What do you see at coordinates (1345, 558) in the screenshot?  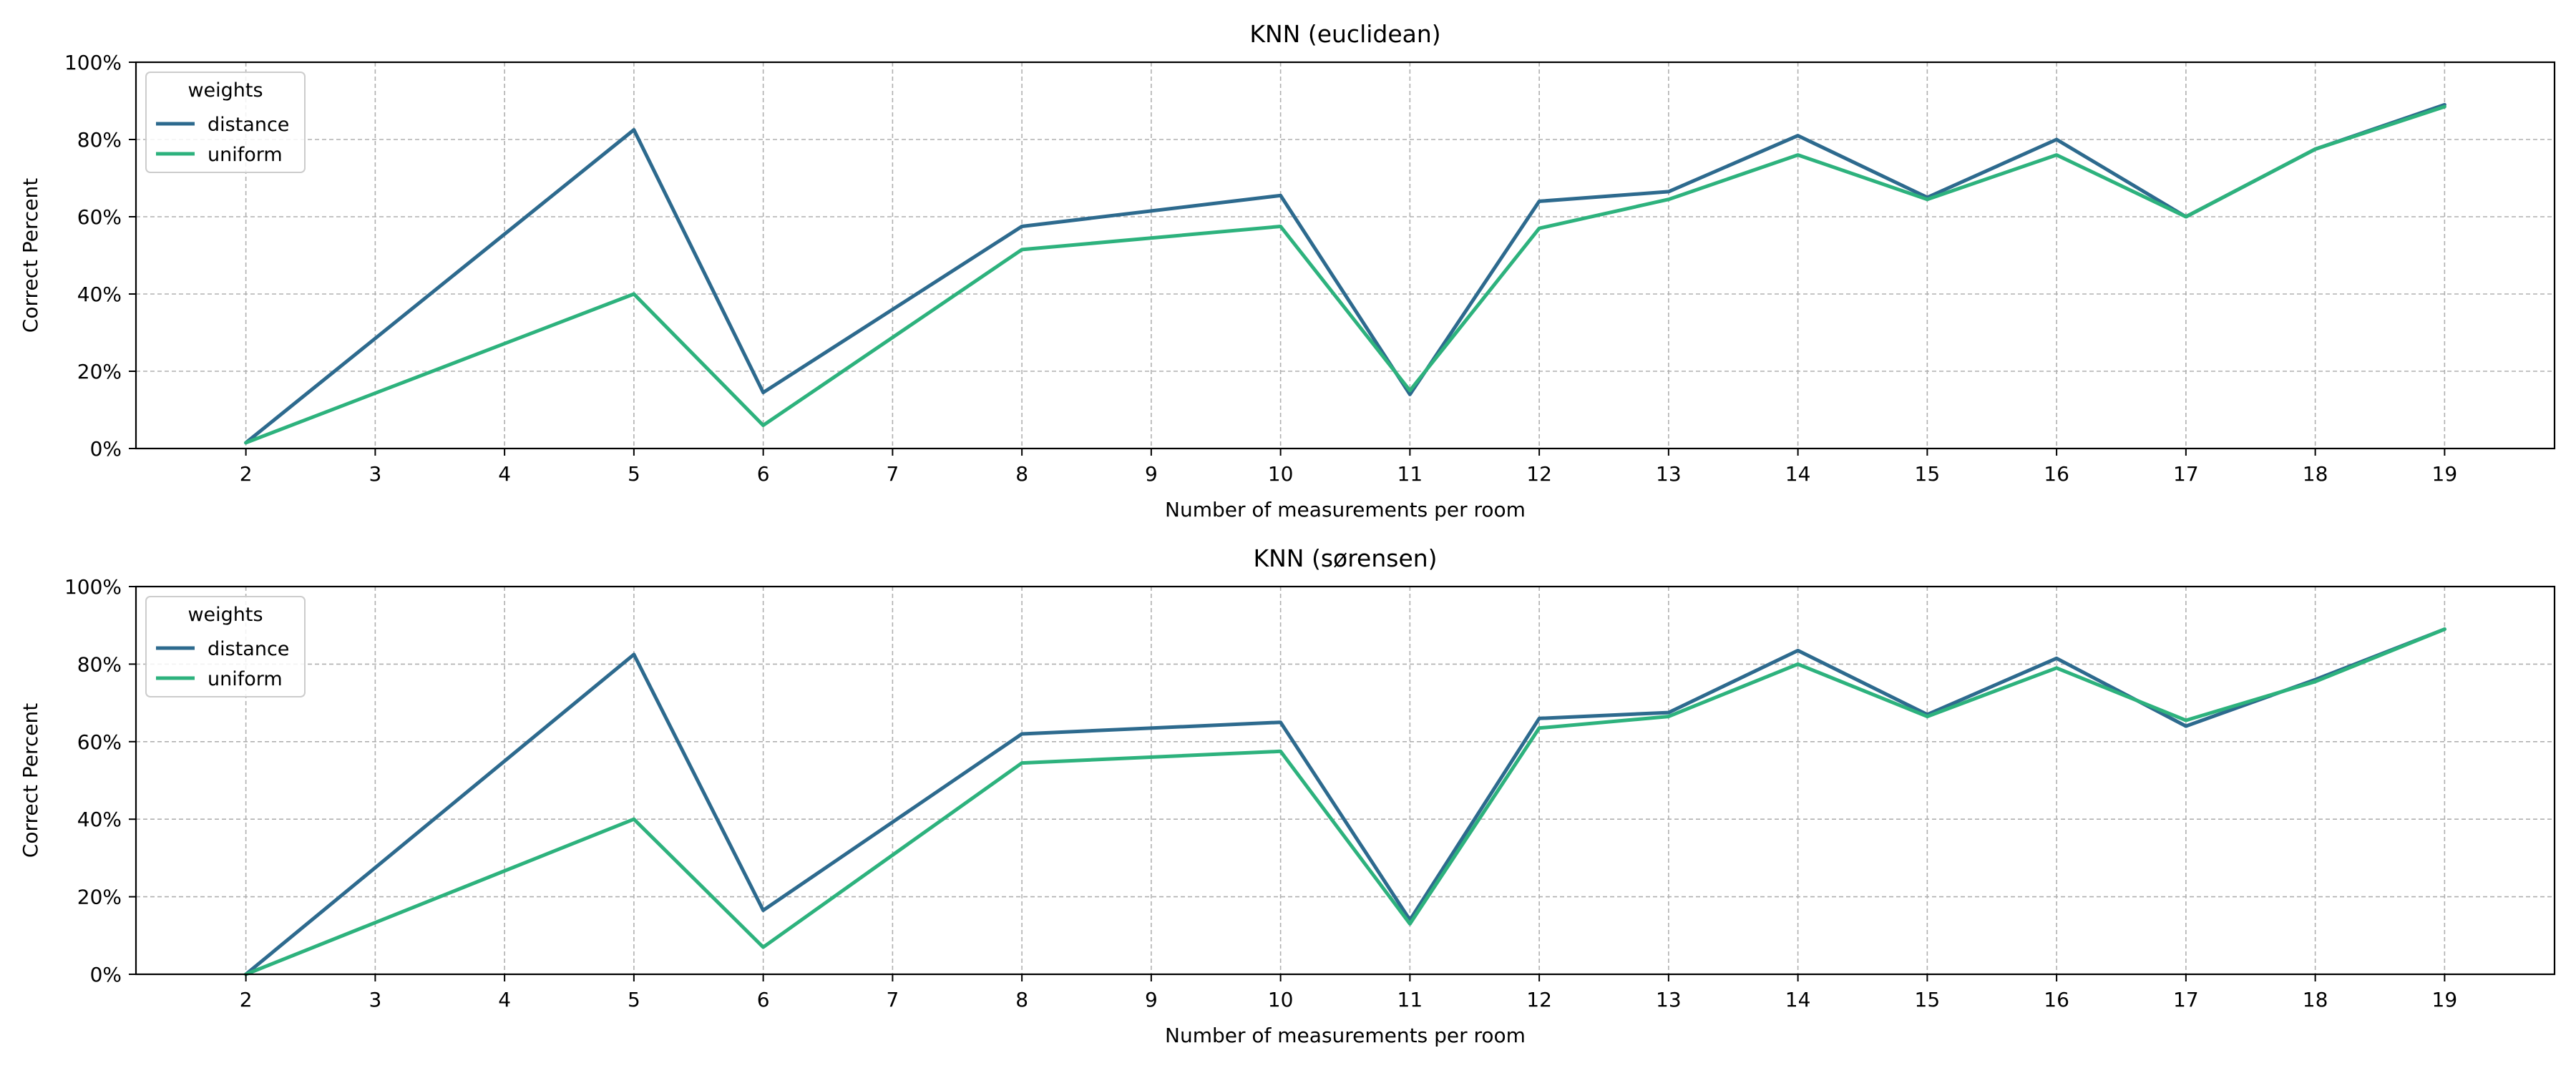 I see `chart-title: KNN (sørensen)` at bounding box center [1345, 558].